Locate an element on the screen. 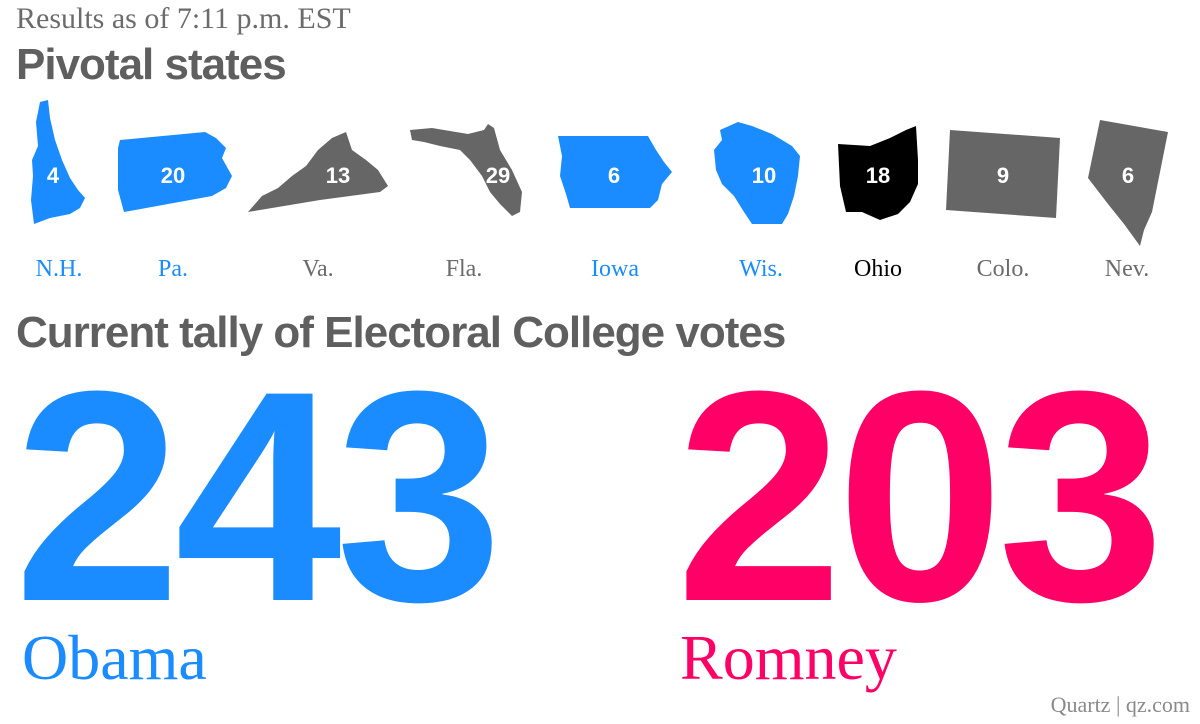 This screenshot has width=1200, height=724. nevada-shape-icon is located at coordinates (1128, 183).